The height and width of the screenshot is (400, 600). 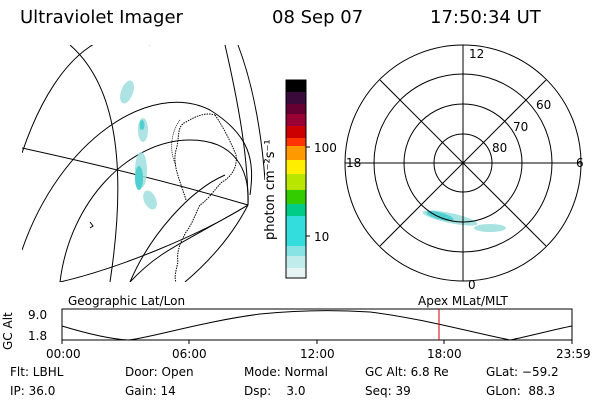 I want to click on mlt-label-0: 0, so click(x=472, y=285).